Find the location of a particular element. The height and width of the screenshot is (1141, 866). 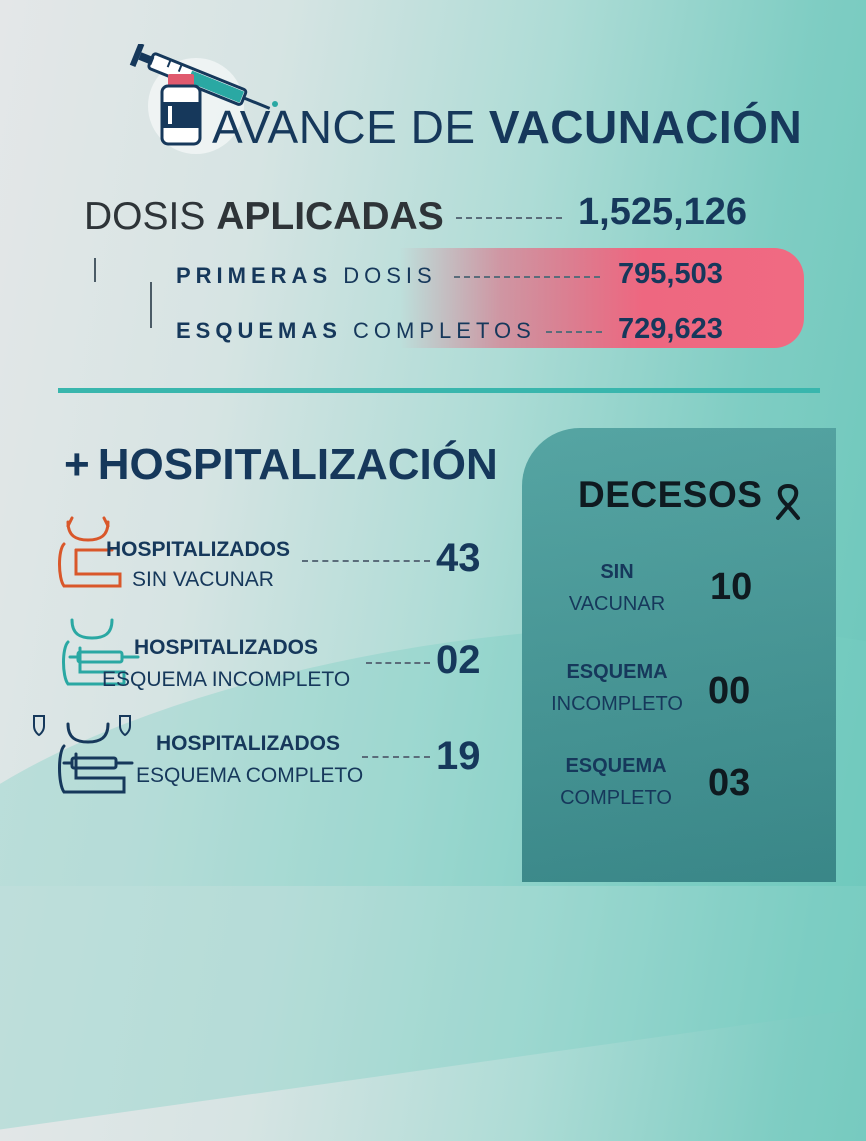

primeras-light: DOSIS is located at coordinates (384, 275).